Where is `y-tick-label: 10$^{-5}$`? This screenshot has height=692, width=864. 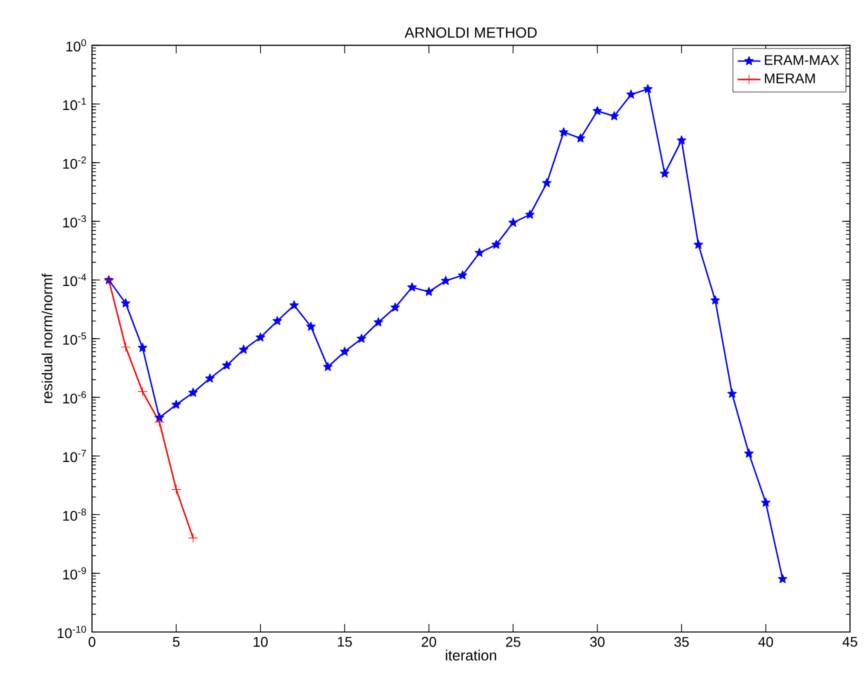 y-tick-label: 10$^{-5}$ is located at coordinates (74, 338).